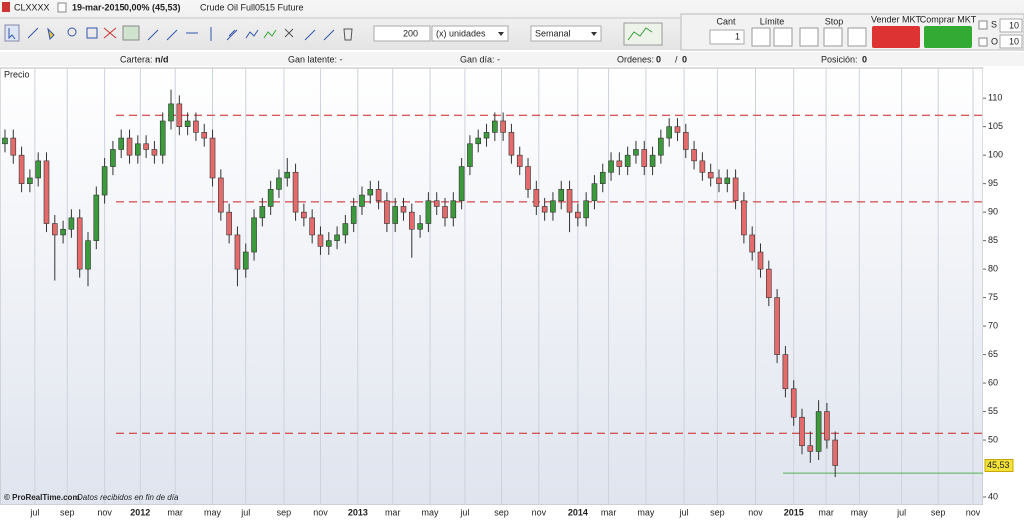  What do you see at coordinates (993, 212) in the screenshot?
I see `y-tick-label: 90` at bounding box center [993, 212].